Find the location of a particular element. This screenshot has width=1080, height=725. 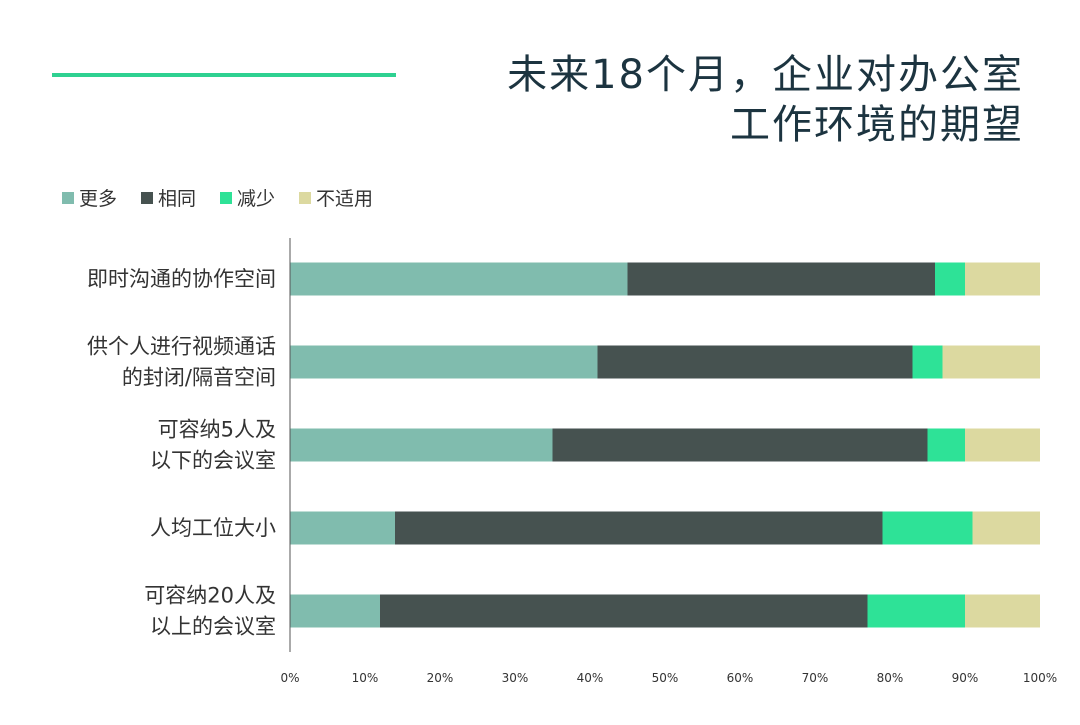

legend-item: 相同 is located at coordinates (168, 197).